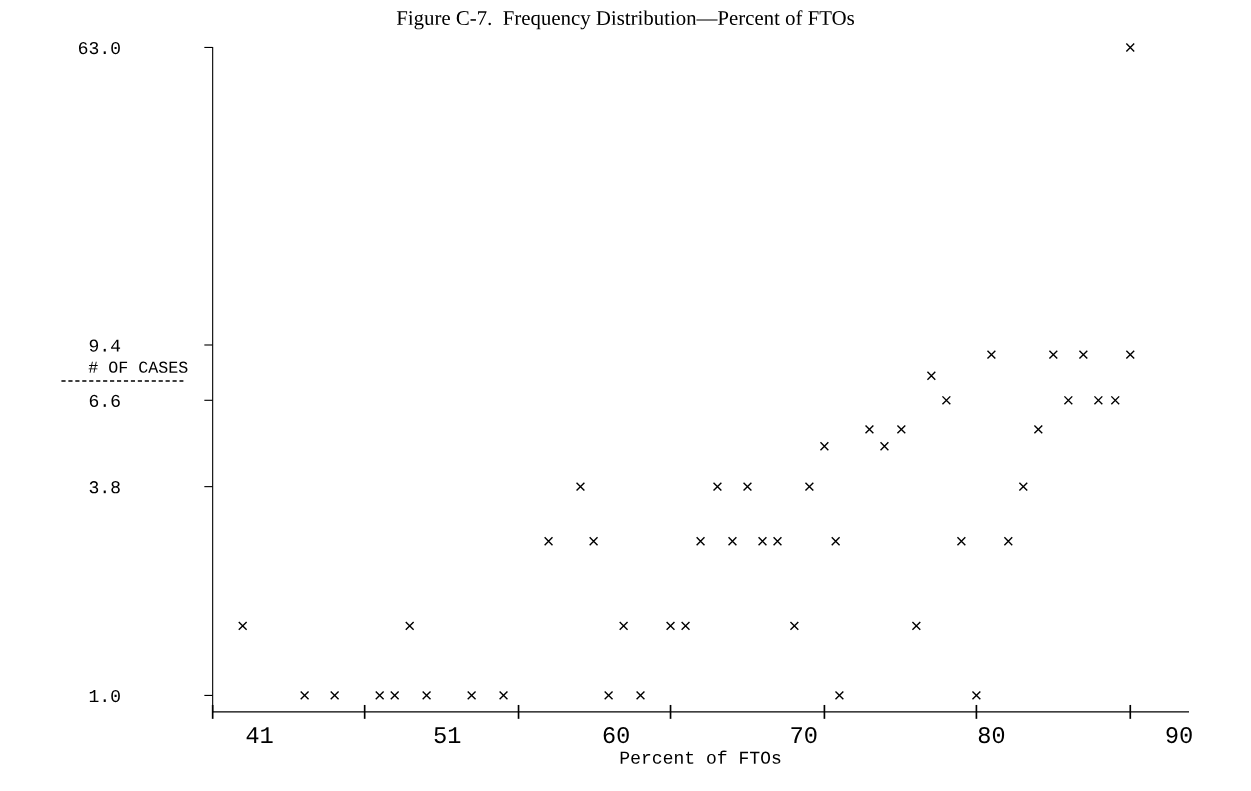 The height and width of the screenshot is (791, 1251). Describe the element at coordinates (616, 735) in the screenshot. I see `x-tick-label: 60` at that location.